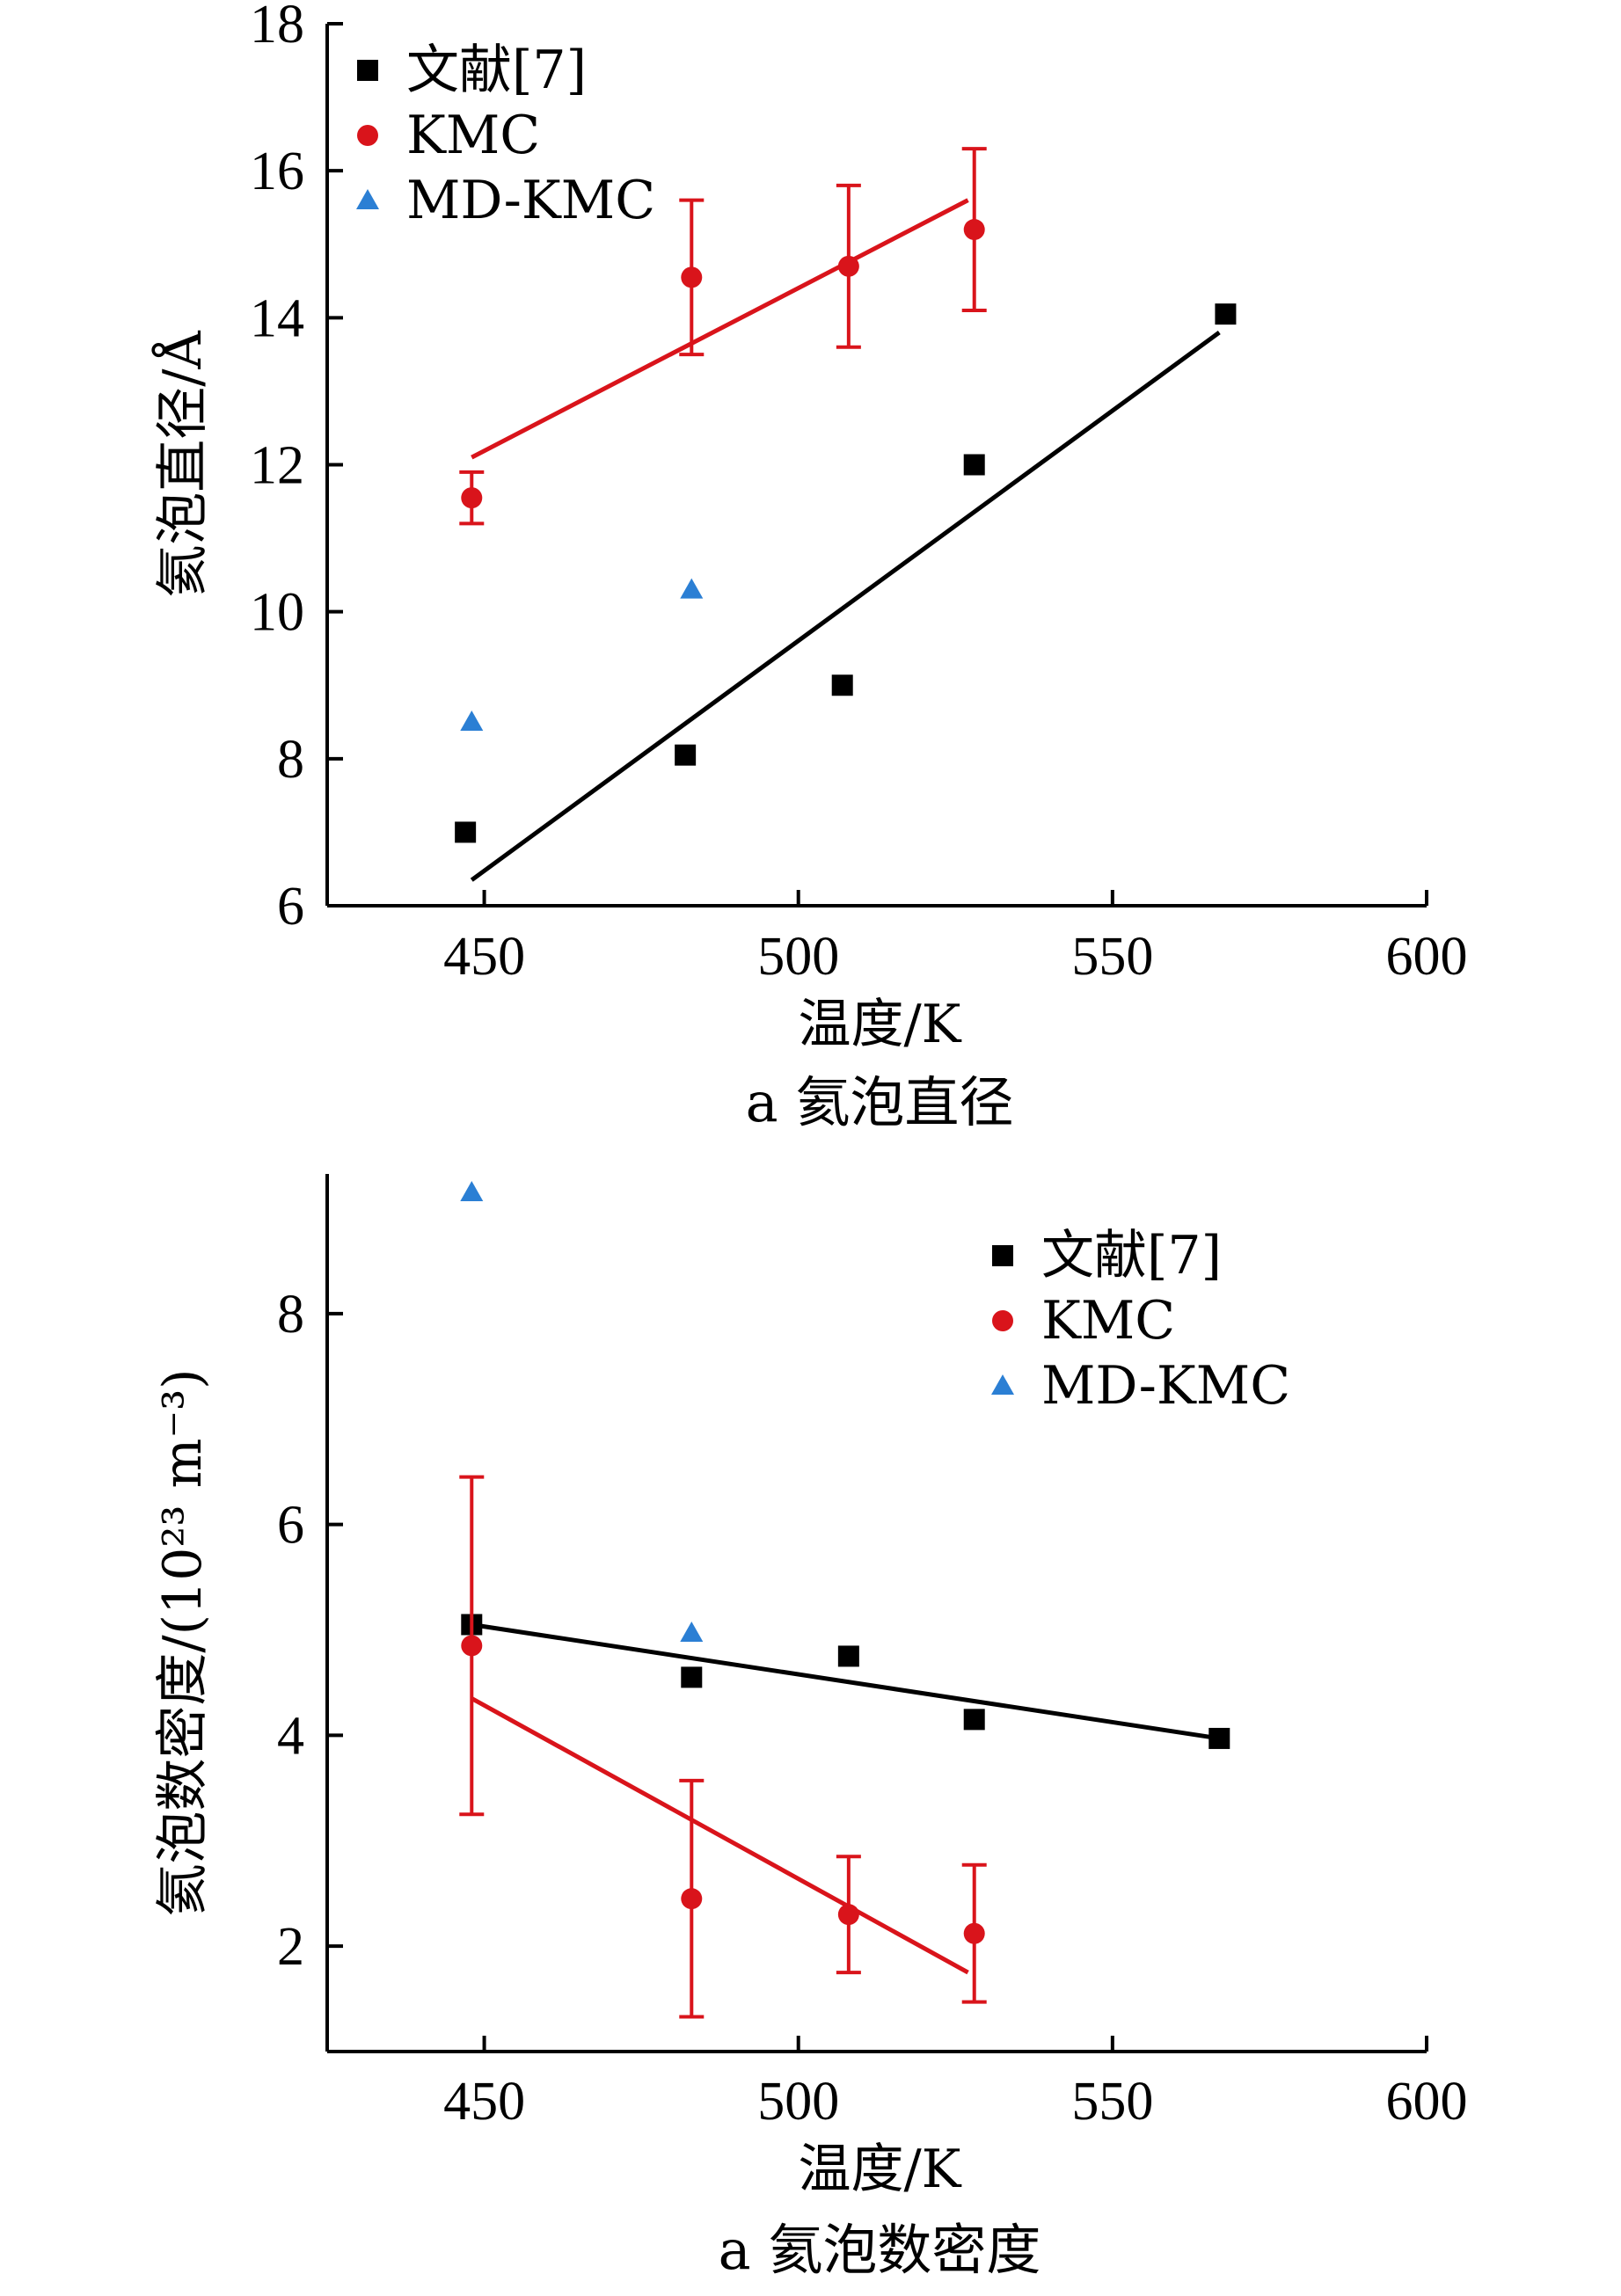 The width and height of the screenshot is (1621, 2296). I want to click on chart-caption: a 氦泡直径, so click(880, 1102).